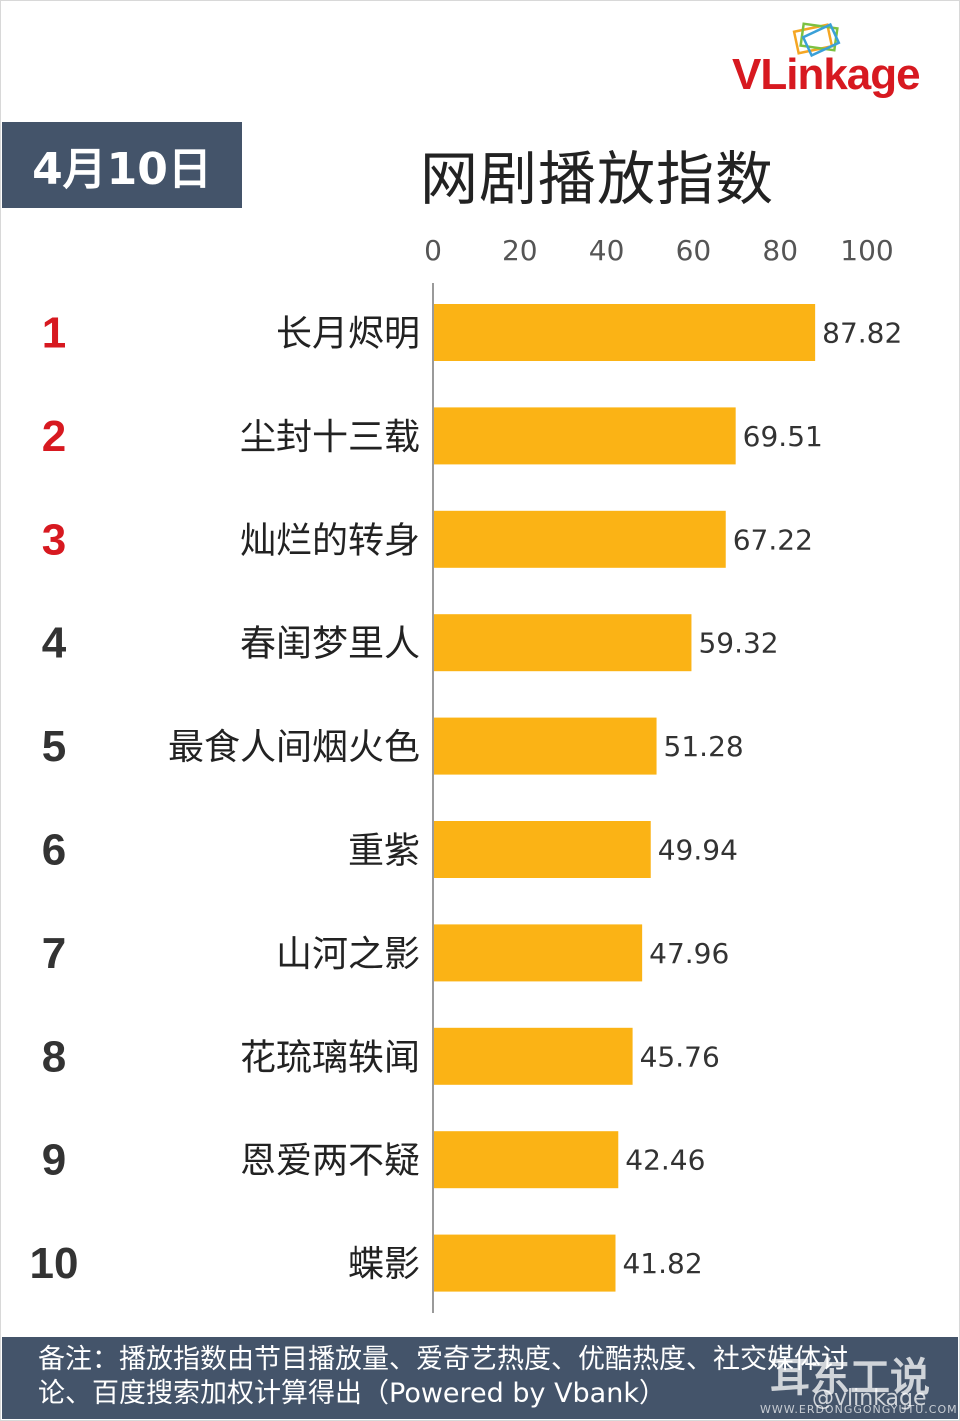 This screenshot has height=1421, width=960. I want to click on rank-number: 4, so click(54, 643).